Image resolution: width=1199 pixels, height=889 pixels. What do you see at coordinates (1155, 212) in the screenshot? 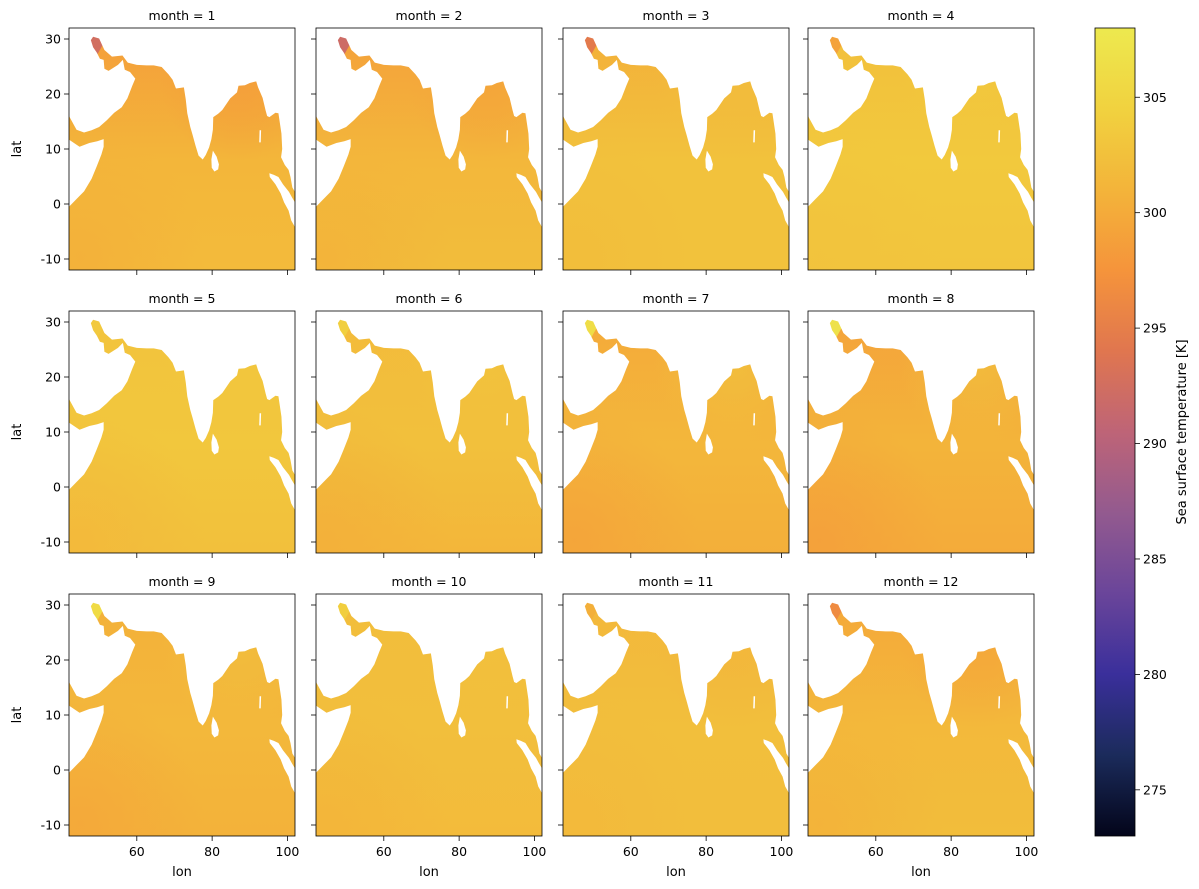
I see `colorbar-tick-label: 300` at bounding box center [1155, 212].